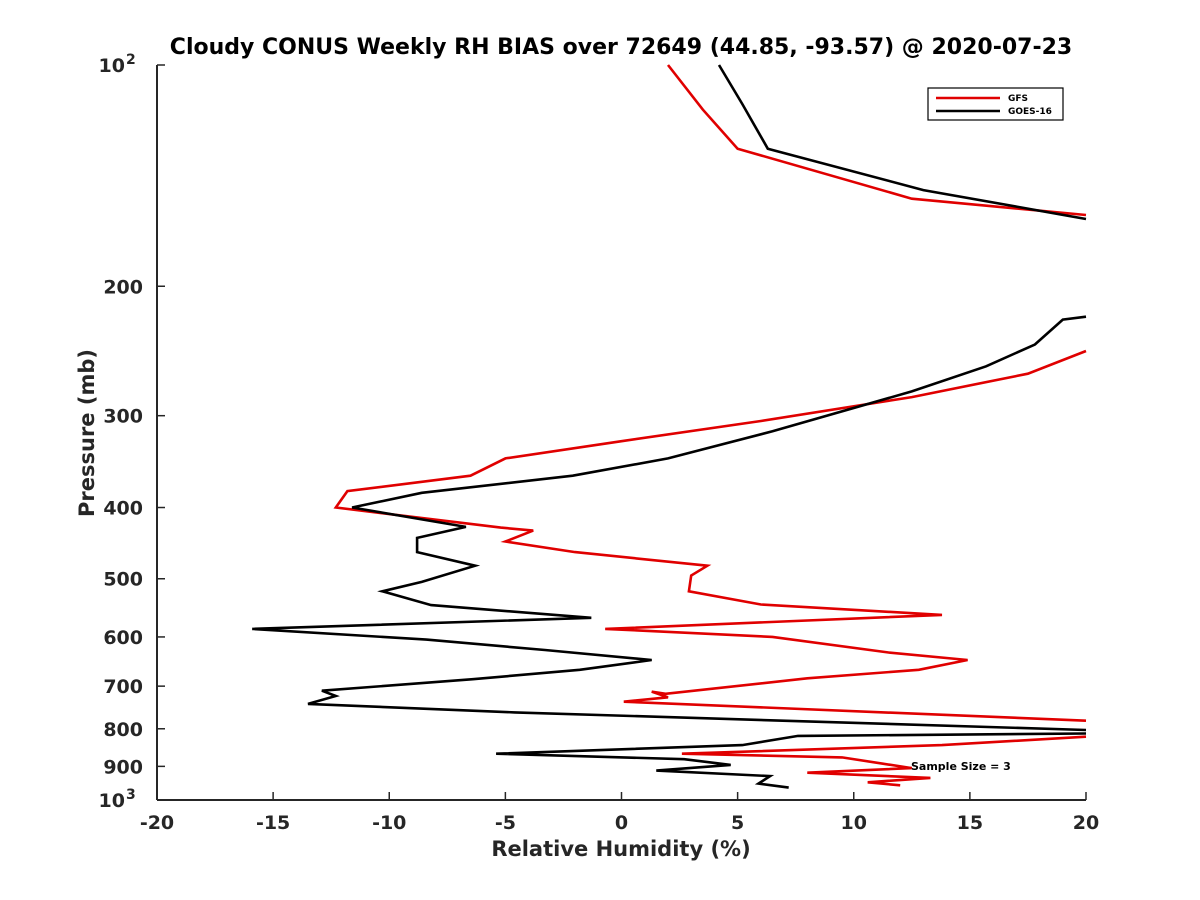 The width and height of the screenshot is (1200, 900). Describe the element at coordinates (131, 795) in the screenshot. I see `y-tick-label-exponent: 3` at that location.